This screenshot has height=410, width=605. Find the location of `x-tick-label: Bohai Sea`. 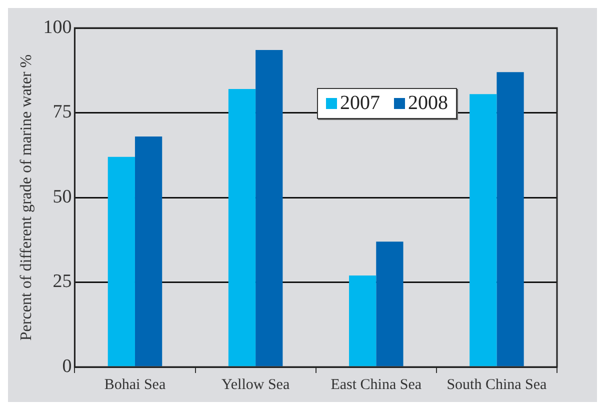

x-tick-label: Bohai Sea is located at coordinates (135, 384).